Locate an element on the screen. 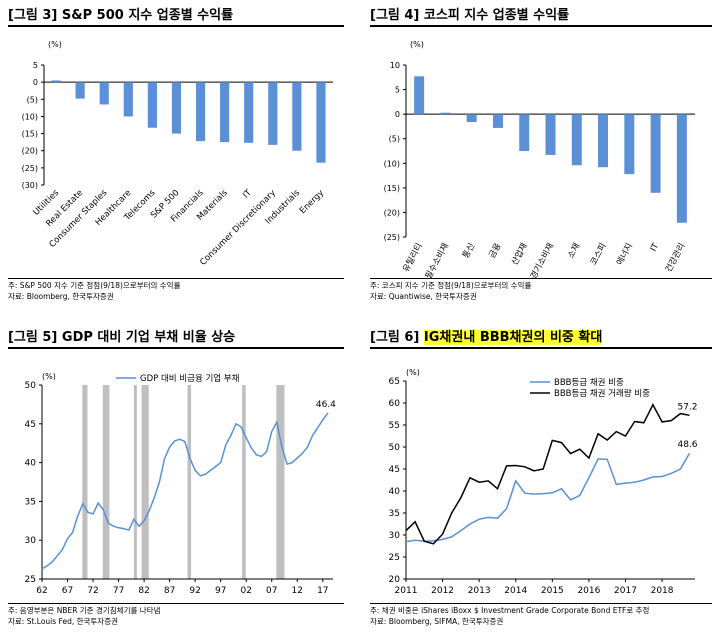 The height and width of the screenshot is (632, 720). chart-source: 자료: Bloomberg, SIFMA, 한국투자증권 is located at coordinates (437, 621).